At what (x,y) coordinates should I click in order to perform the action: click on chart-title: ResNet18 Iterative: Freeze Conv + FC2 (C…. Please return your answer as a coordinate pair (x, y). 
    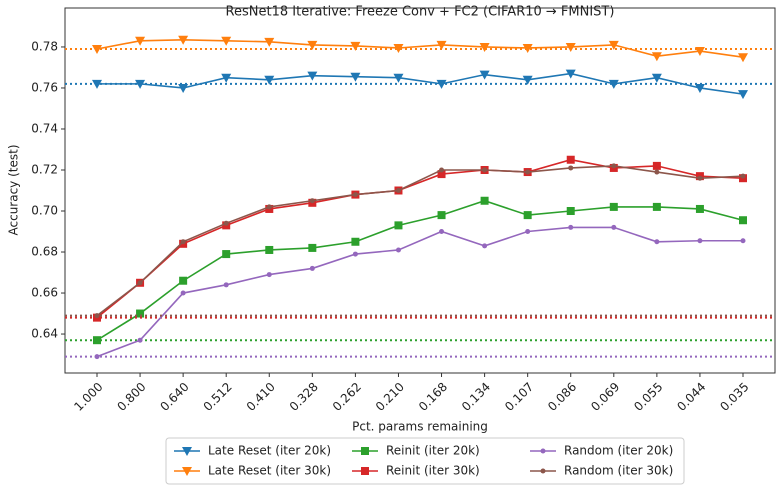
    Looking at the image, I should click on (420, 12).